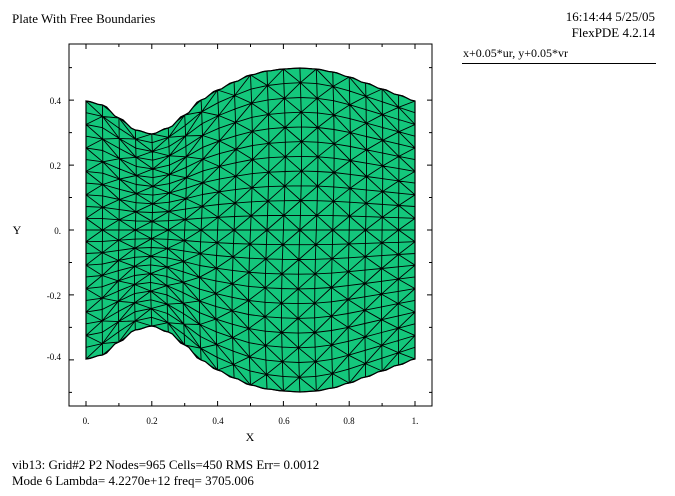 This screenshot has height=496, width=675. Describe the element at coordinates (415, 421) in the screenshot. I see `x-tick-label: 1.` at that location.